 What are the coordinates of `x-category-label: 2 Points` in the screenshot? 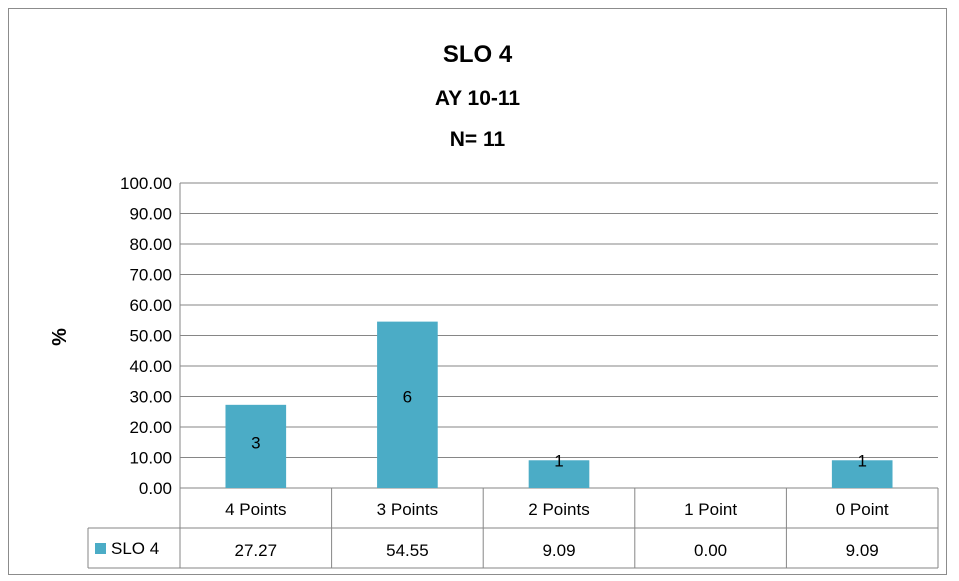 It's located at (558, 509).